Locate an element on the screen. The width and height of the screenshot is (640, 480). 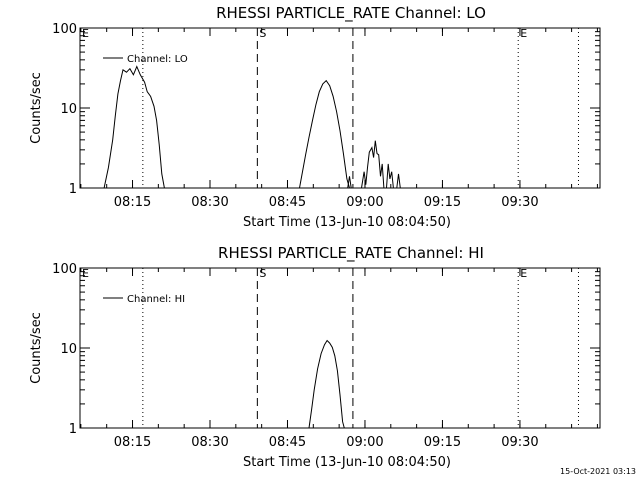
chart-title: RHESSI PARTICLE_RATE Channel: LO is located at coordinates (351, 13).